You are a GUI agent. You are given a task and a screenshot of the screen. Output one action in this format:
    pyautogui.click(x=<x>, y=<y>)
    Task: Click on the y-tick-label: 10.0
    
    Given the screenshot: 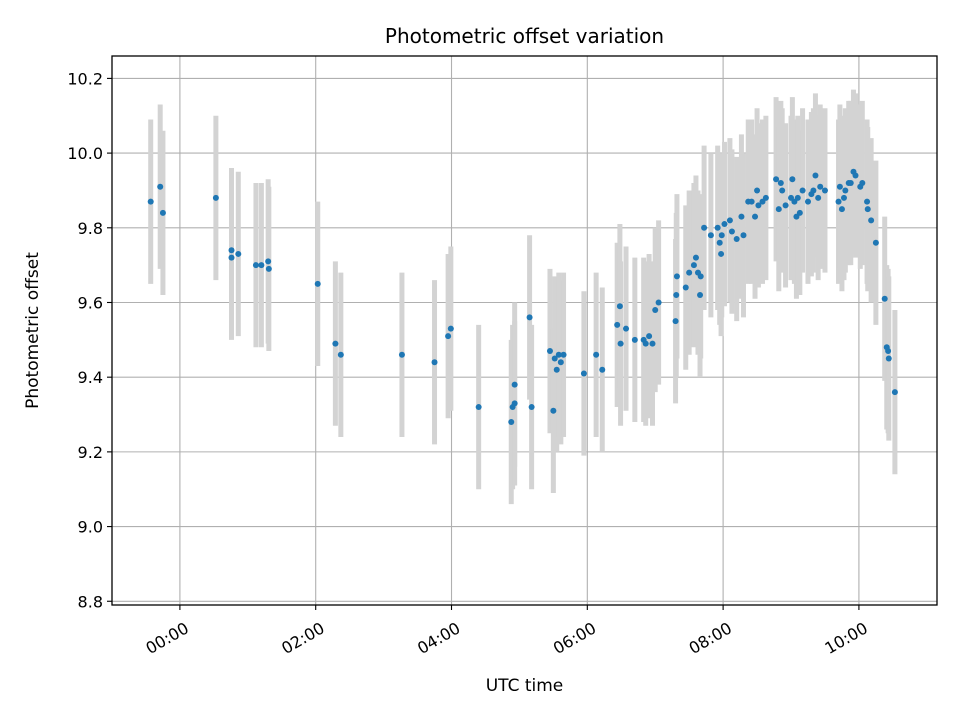 What is the action you would take?
    pyautogui.click(x=85, y=153)
    